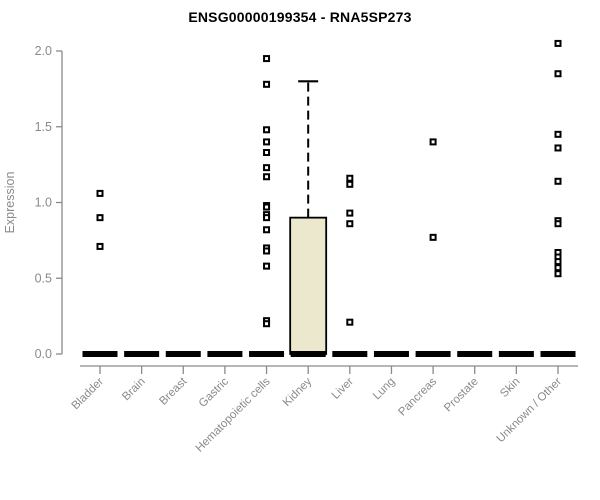 Image resolution: width=600 pixels, height=500 pixels. What do you see at coordinates (43, 127) in the screenshot?
I see `y-tick-label: 1.5` at bounding box center [43, 127].